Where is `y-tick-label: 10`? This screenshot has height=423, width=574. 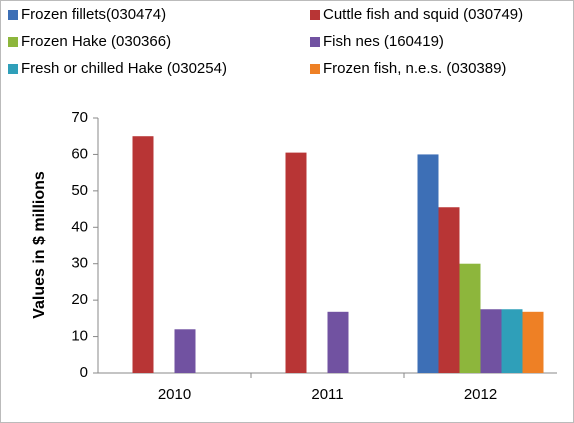 y-tick-label: 10 is located at coordinates (79, 336).